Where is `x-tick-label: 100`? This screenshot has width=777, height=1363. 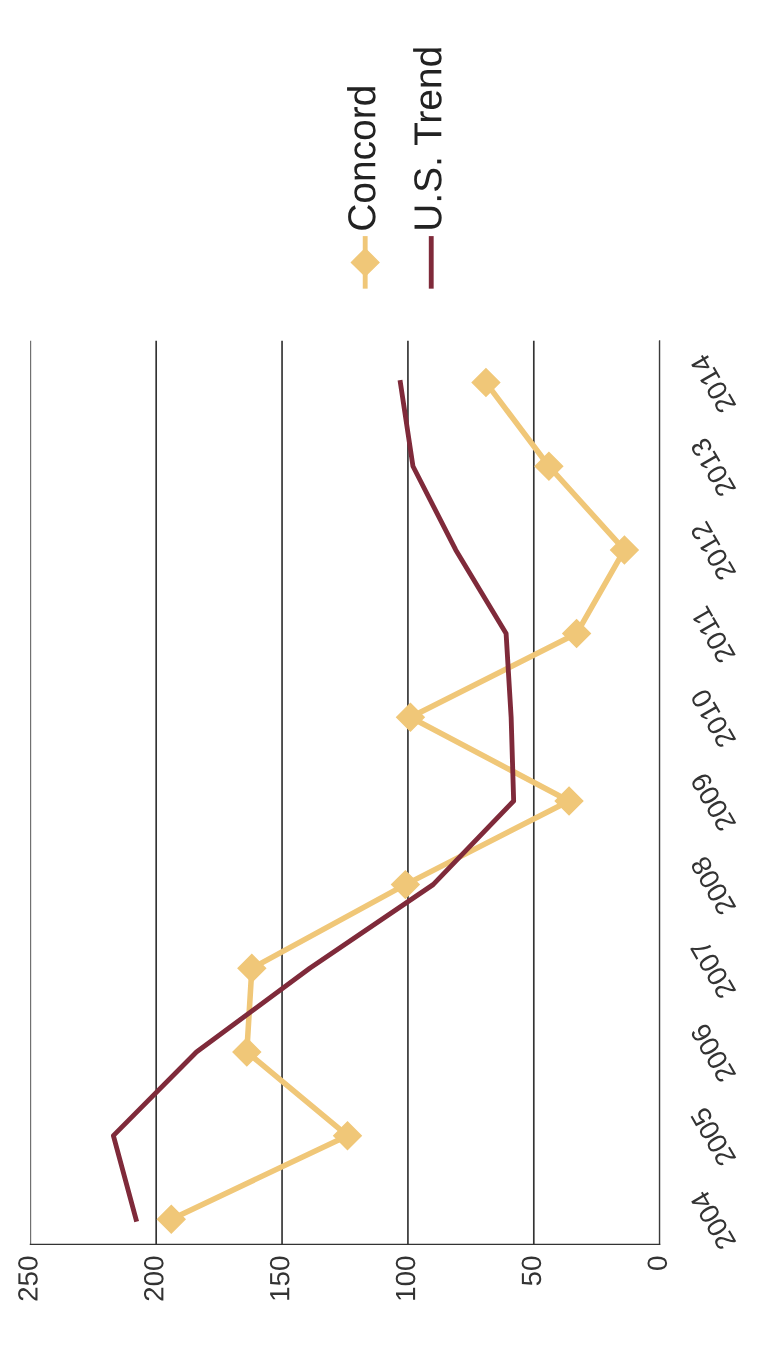 x-tick-label: 100 is located at coordinates (405, 1278).